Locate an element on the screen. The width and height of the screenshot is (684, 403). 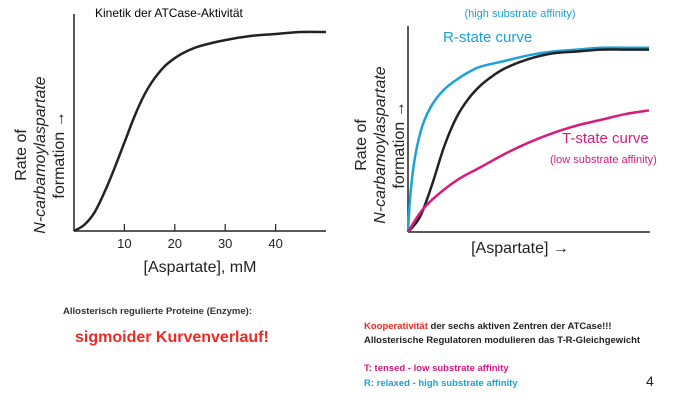
chart-right-annotation-top: (high substrate affinity) is located at coordinates (519, 14).